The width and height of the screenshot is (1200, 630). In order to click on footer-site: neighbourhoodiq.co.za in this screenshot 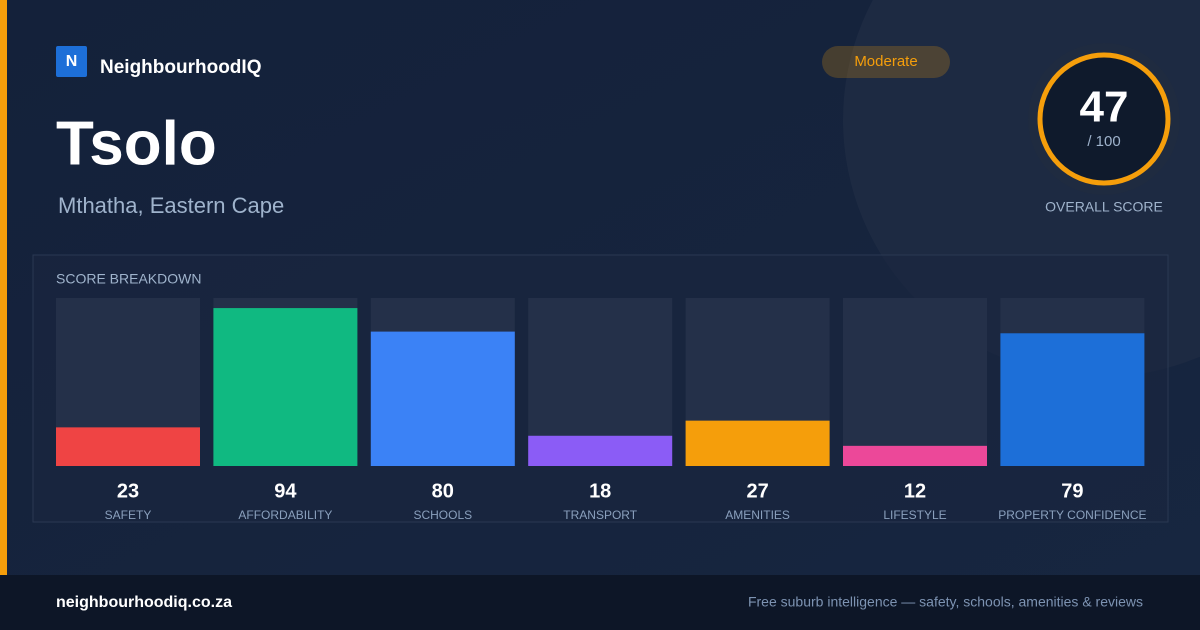, I will do `click(144, 602)`.